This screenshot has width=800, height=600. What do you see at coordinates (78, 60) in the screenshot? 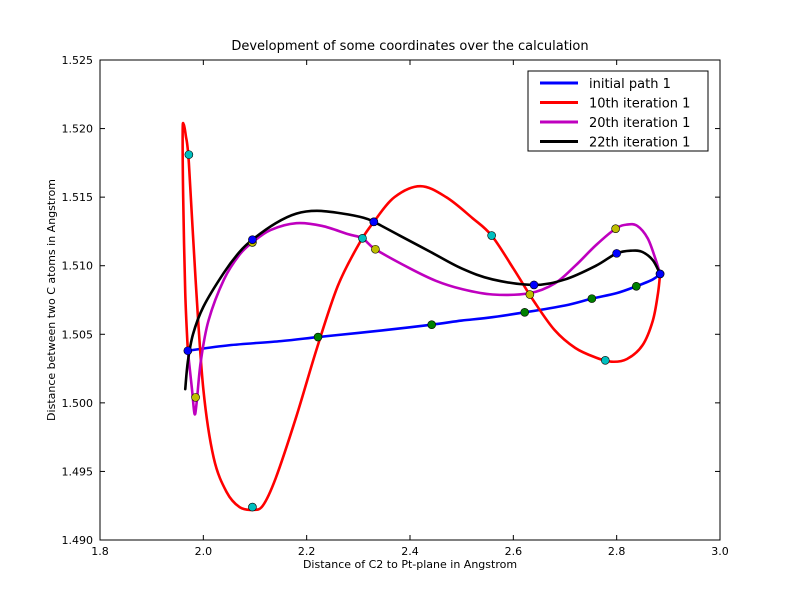
I see `y-tick-label: 1.525` at bounding box center [78, 60].